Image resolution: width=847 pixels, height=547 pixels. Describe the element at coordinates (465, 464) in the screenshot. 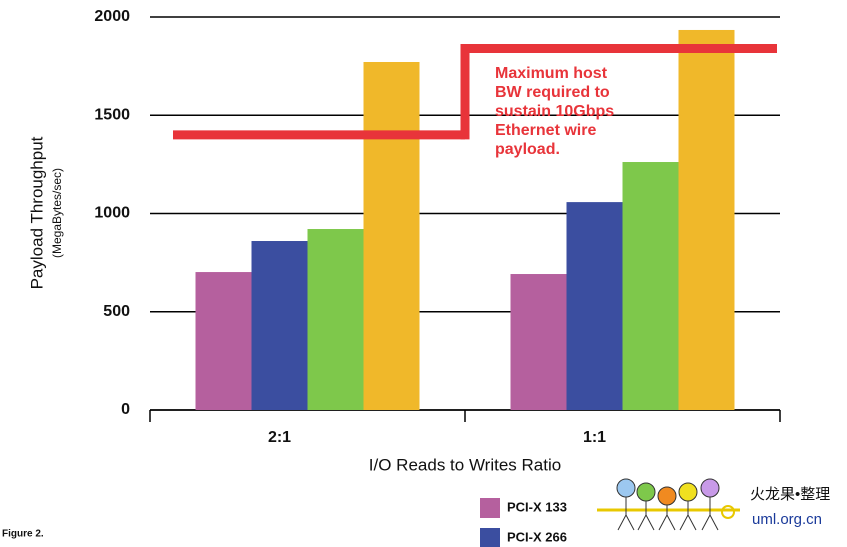

I see `x-axis-label: I/O Reads to Writes Ratio` at that location.